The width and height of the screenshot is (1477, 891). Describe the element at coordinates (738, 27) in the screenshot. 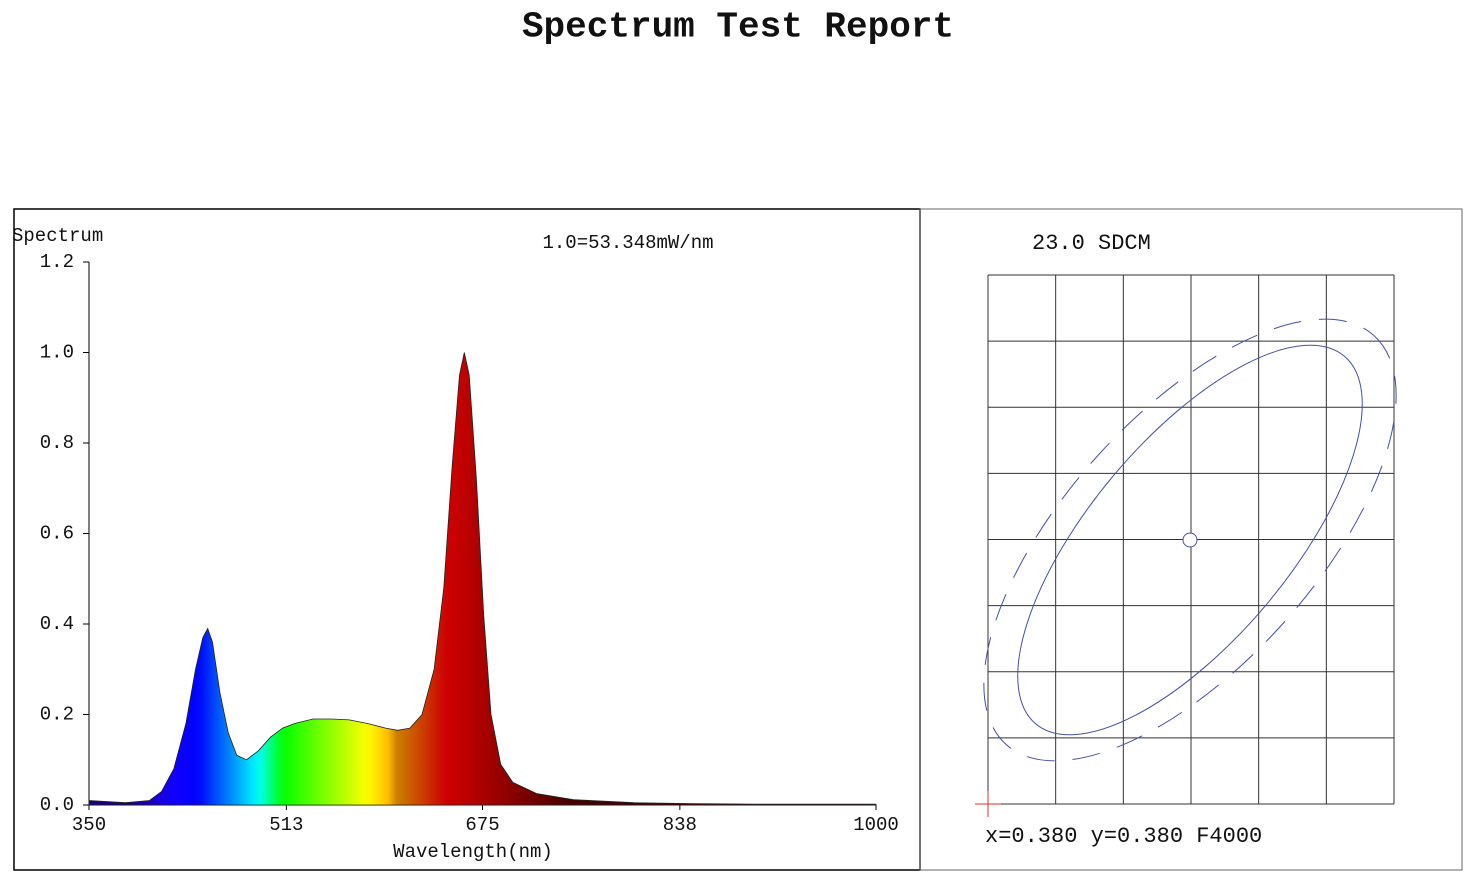

I see `report-title: Spectrum Test Report` at that location.